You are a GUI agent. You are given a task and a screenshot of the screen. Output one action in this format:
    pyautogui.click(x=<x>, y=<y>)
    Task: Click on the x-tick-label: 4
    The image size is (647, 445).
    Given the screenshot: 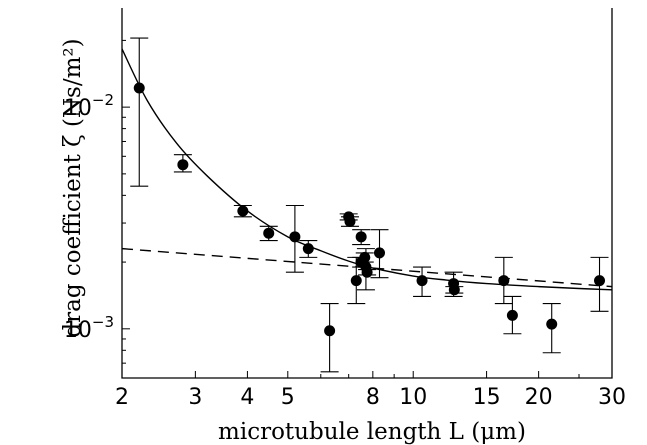 What is the action you would take?
    pyautogui.click(x=247, y=397)
    